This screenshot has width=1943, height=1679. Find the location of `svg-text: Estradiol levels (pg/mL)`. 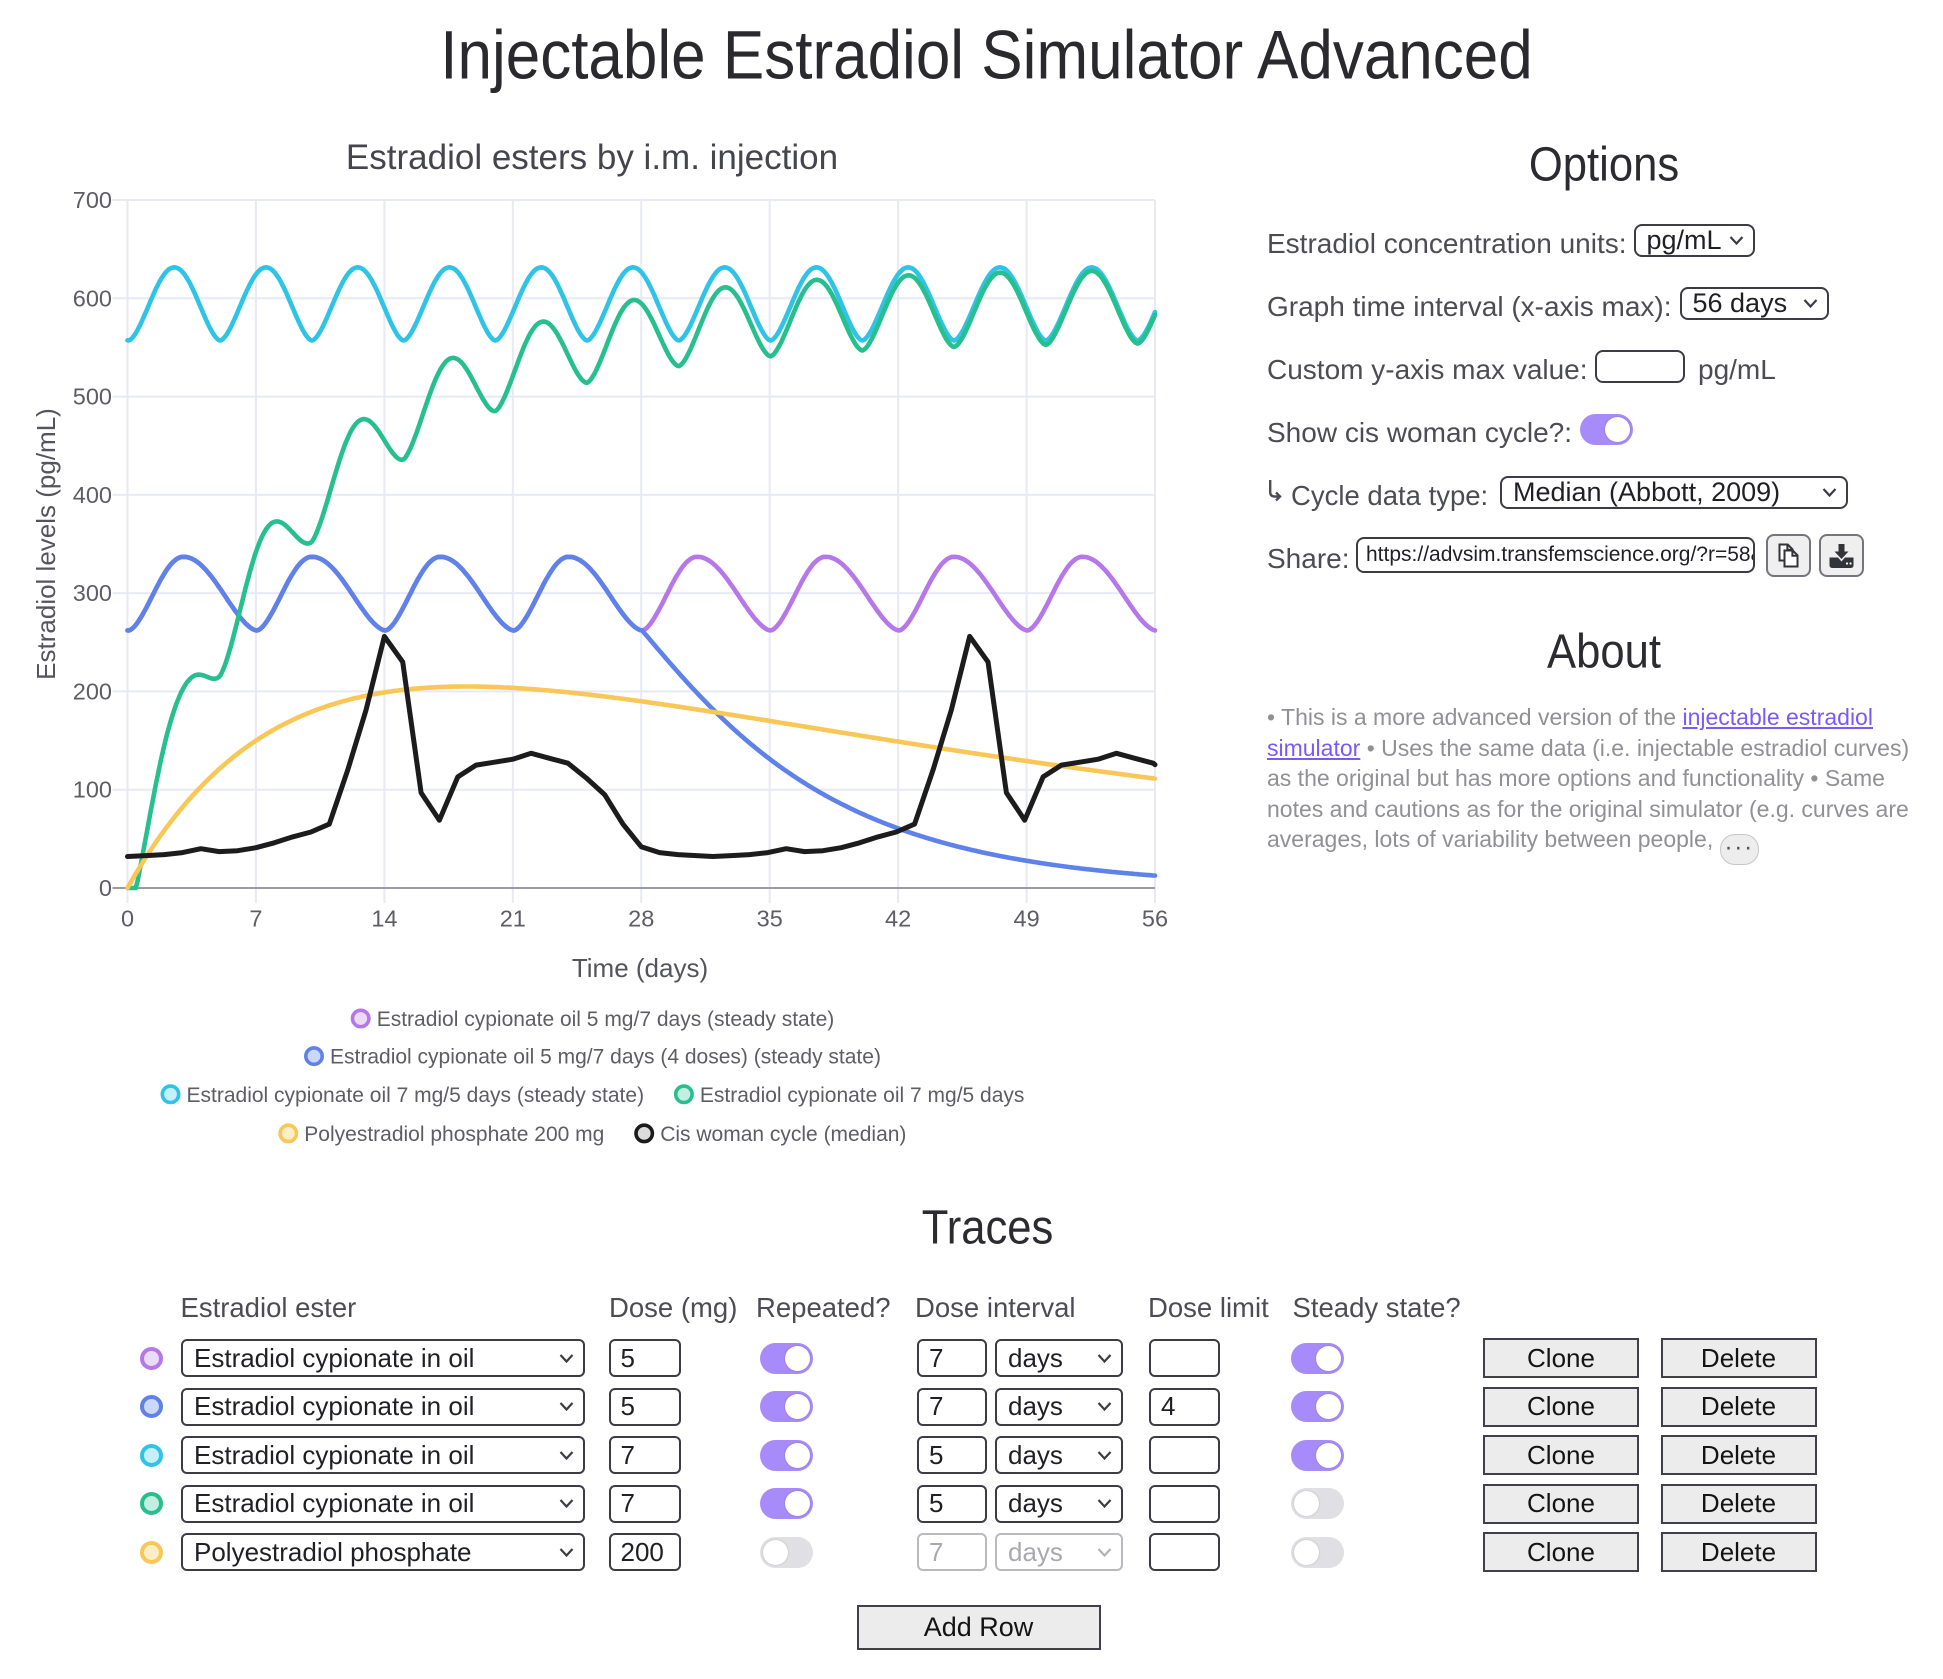

svg-text: Estradiol levels (pg/mL) is located at coordinates (46, 544).